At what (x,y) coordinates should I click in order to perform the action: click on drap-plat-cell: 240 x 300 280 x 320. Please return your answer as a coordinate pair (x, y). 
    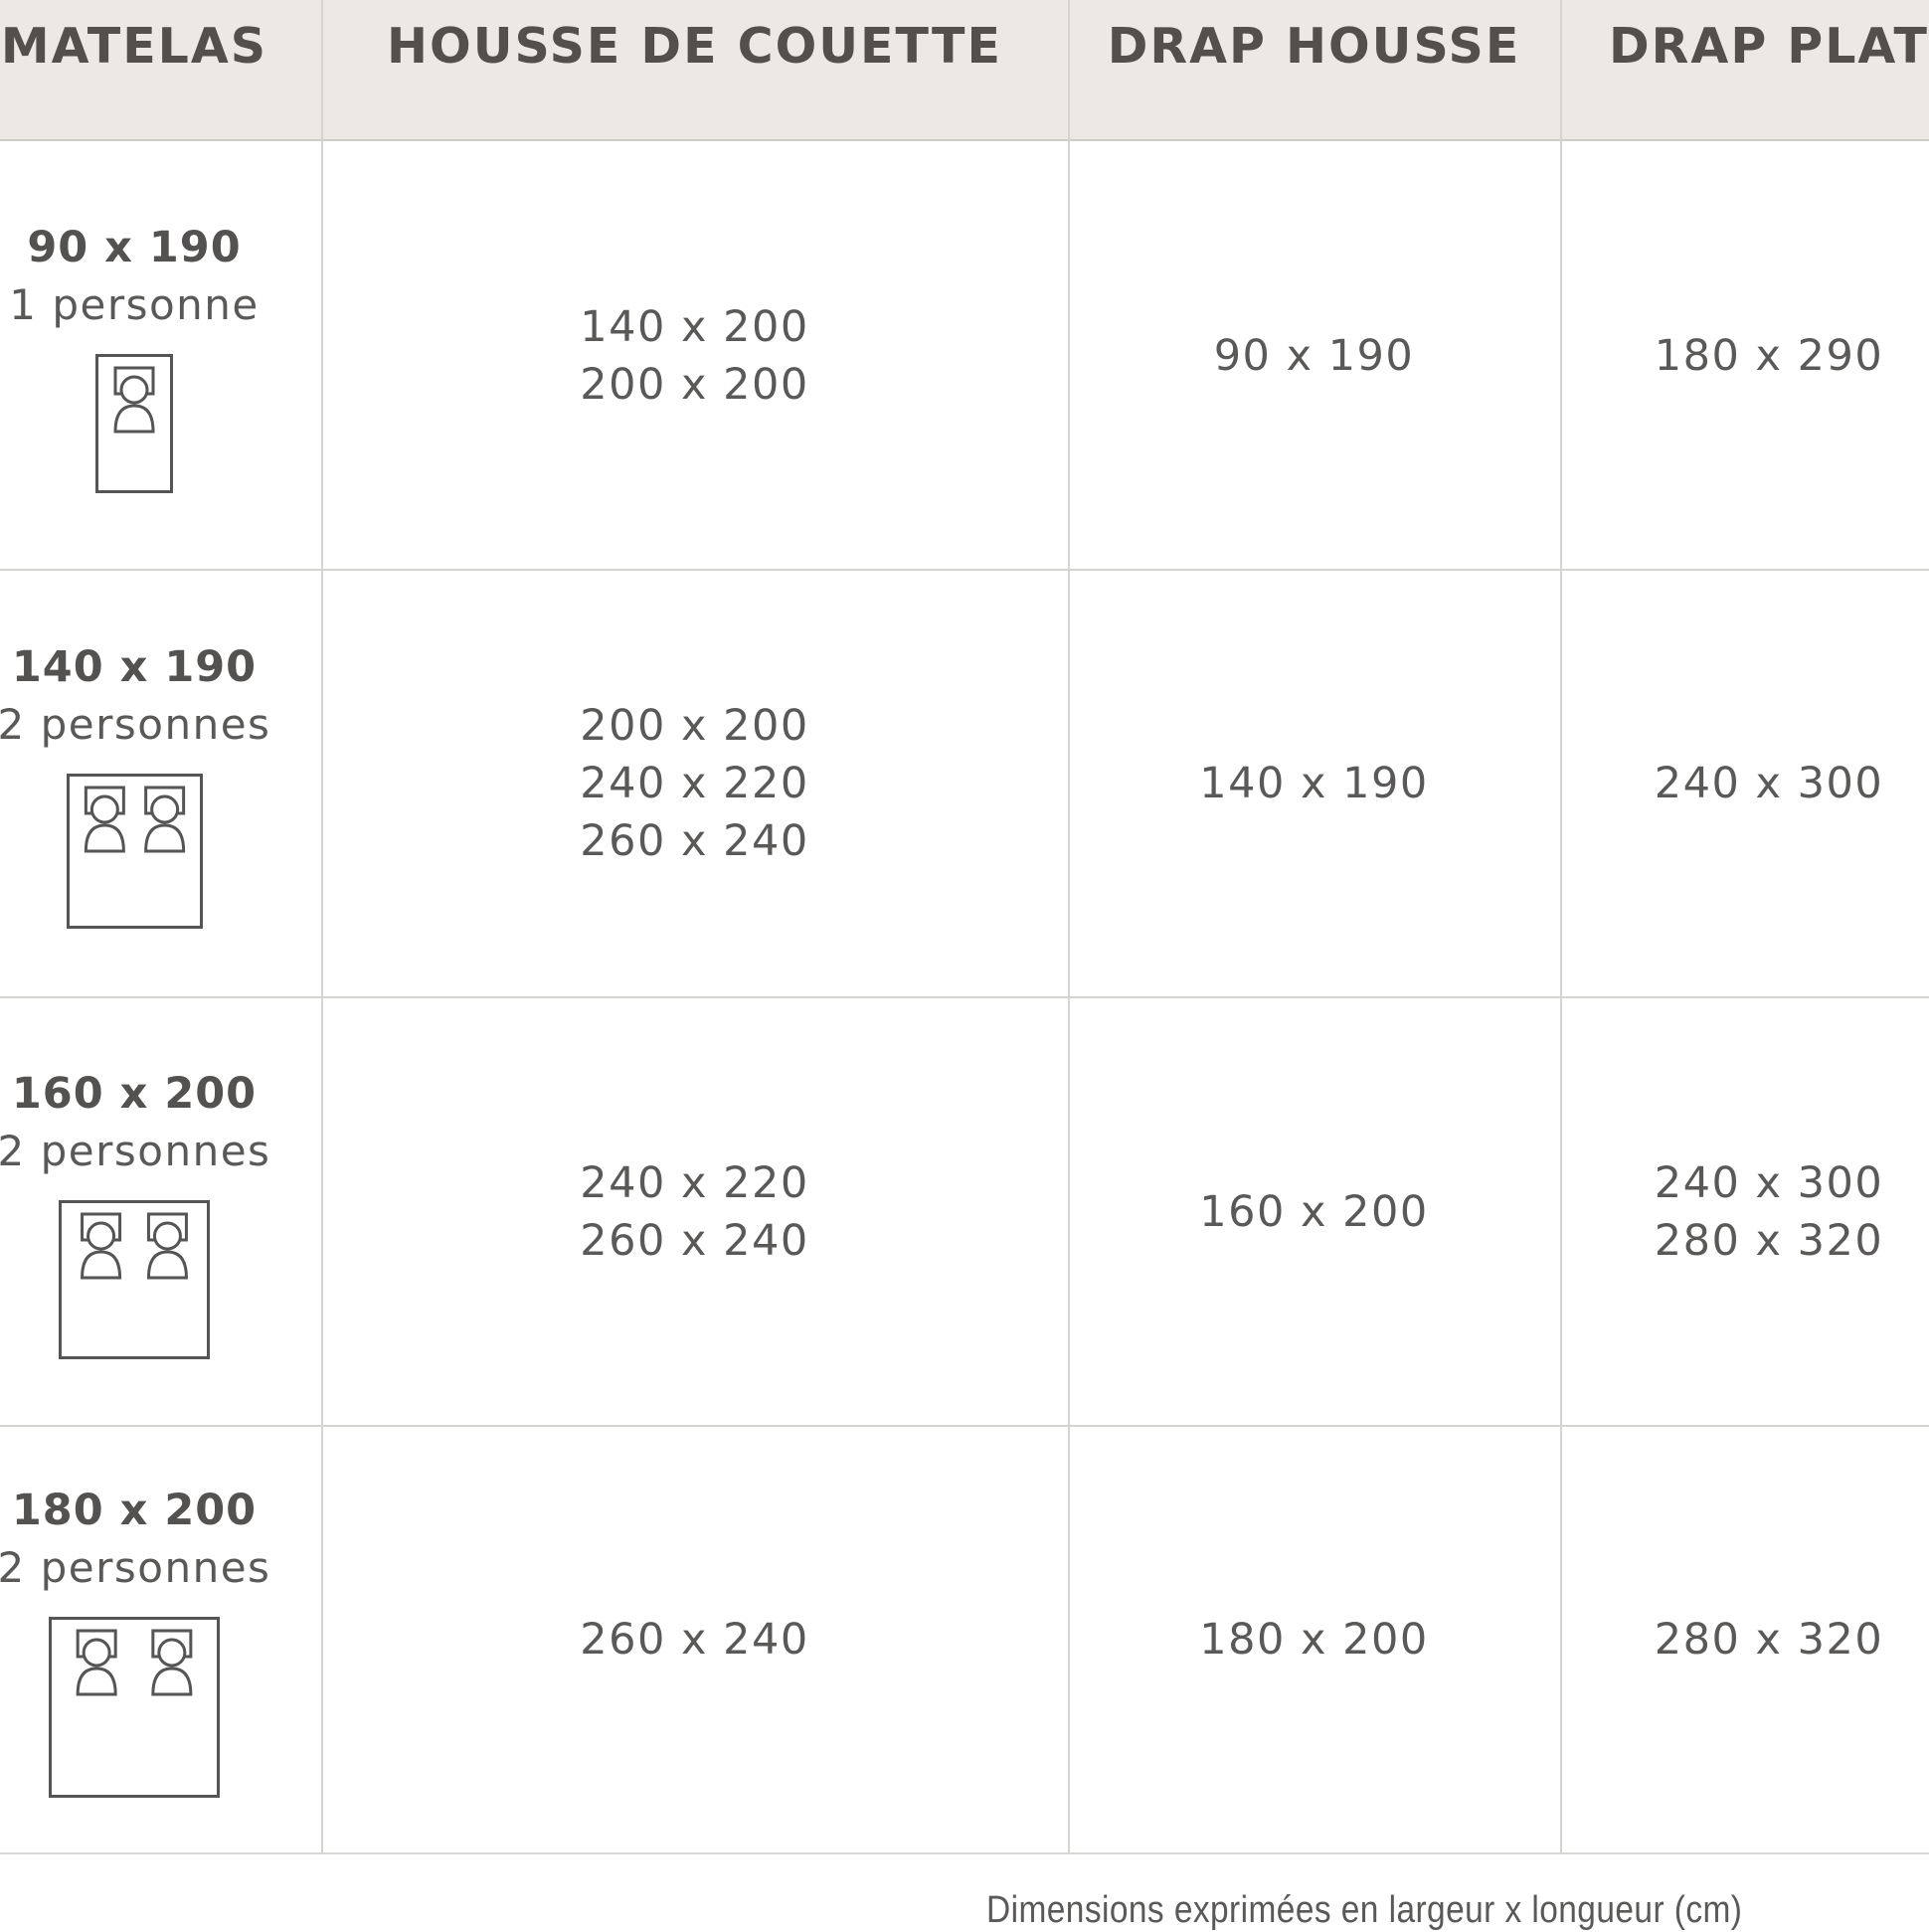
    Looking at the image, I should click on (1744, 1212).